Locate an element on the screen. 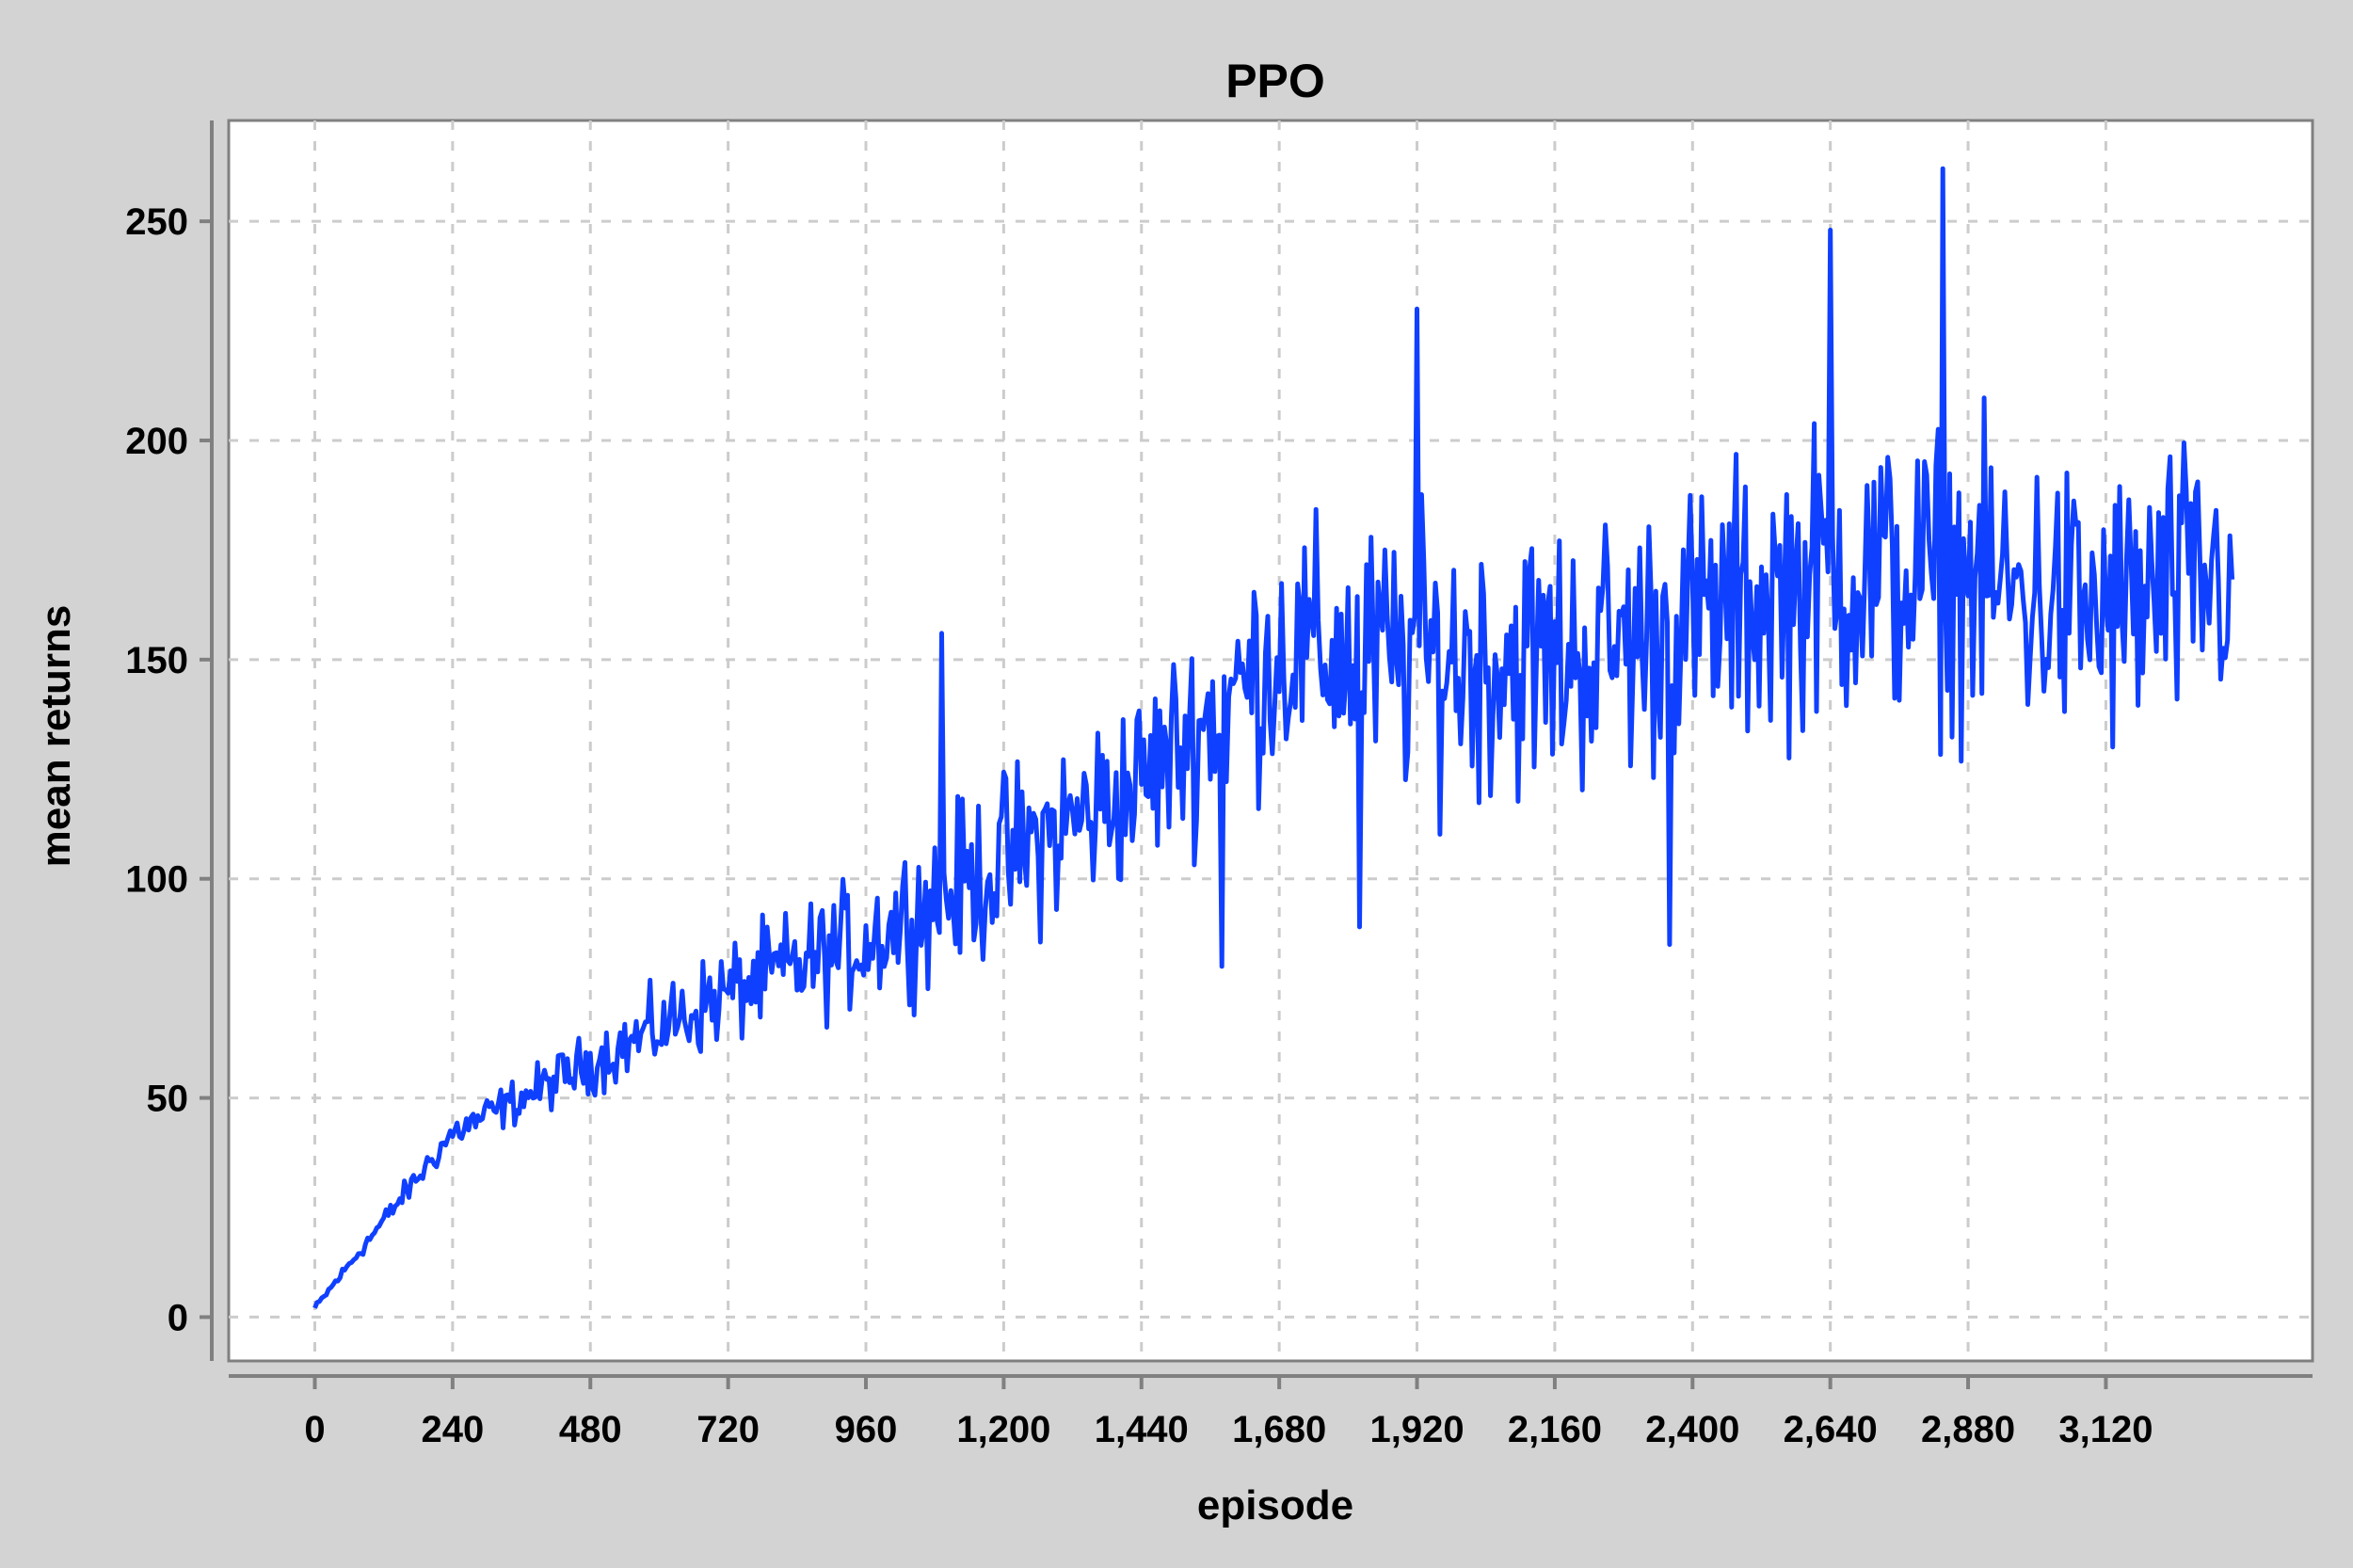 This screenshot has width=2353, height=1568. x-tick-label: 1,920 is located at coordinates (1416, 1429).